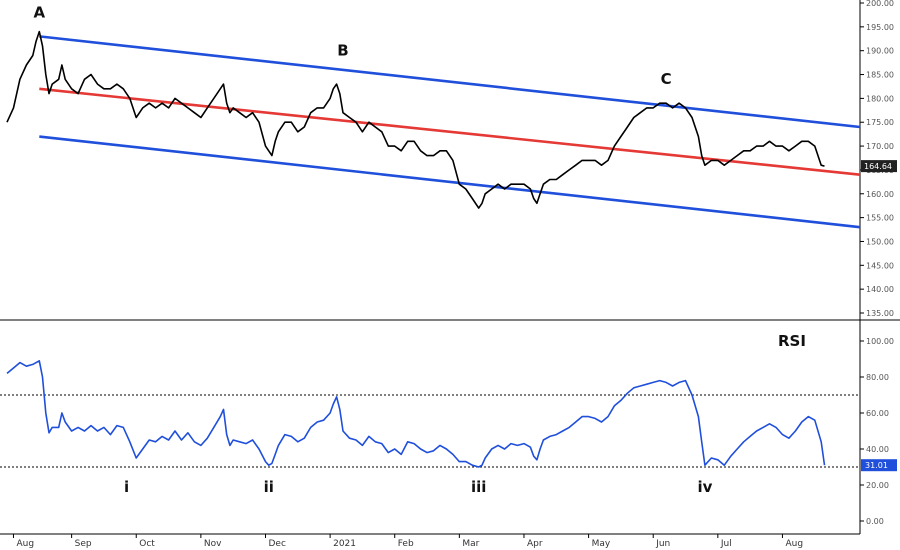 This screenshot has width=900, height=550. Describe the element at coordinates (880, 218) in the screenshot. I see `price-y-tick-label: 155.00` at that location.